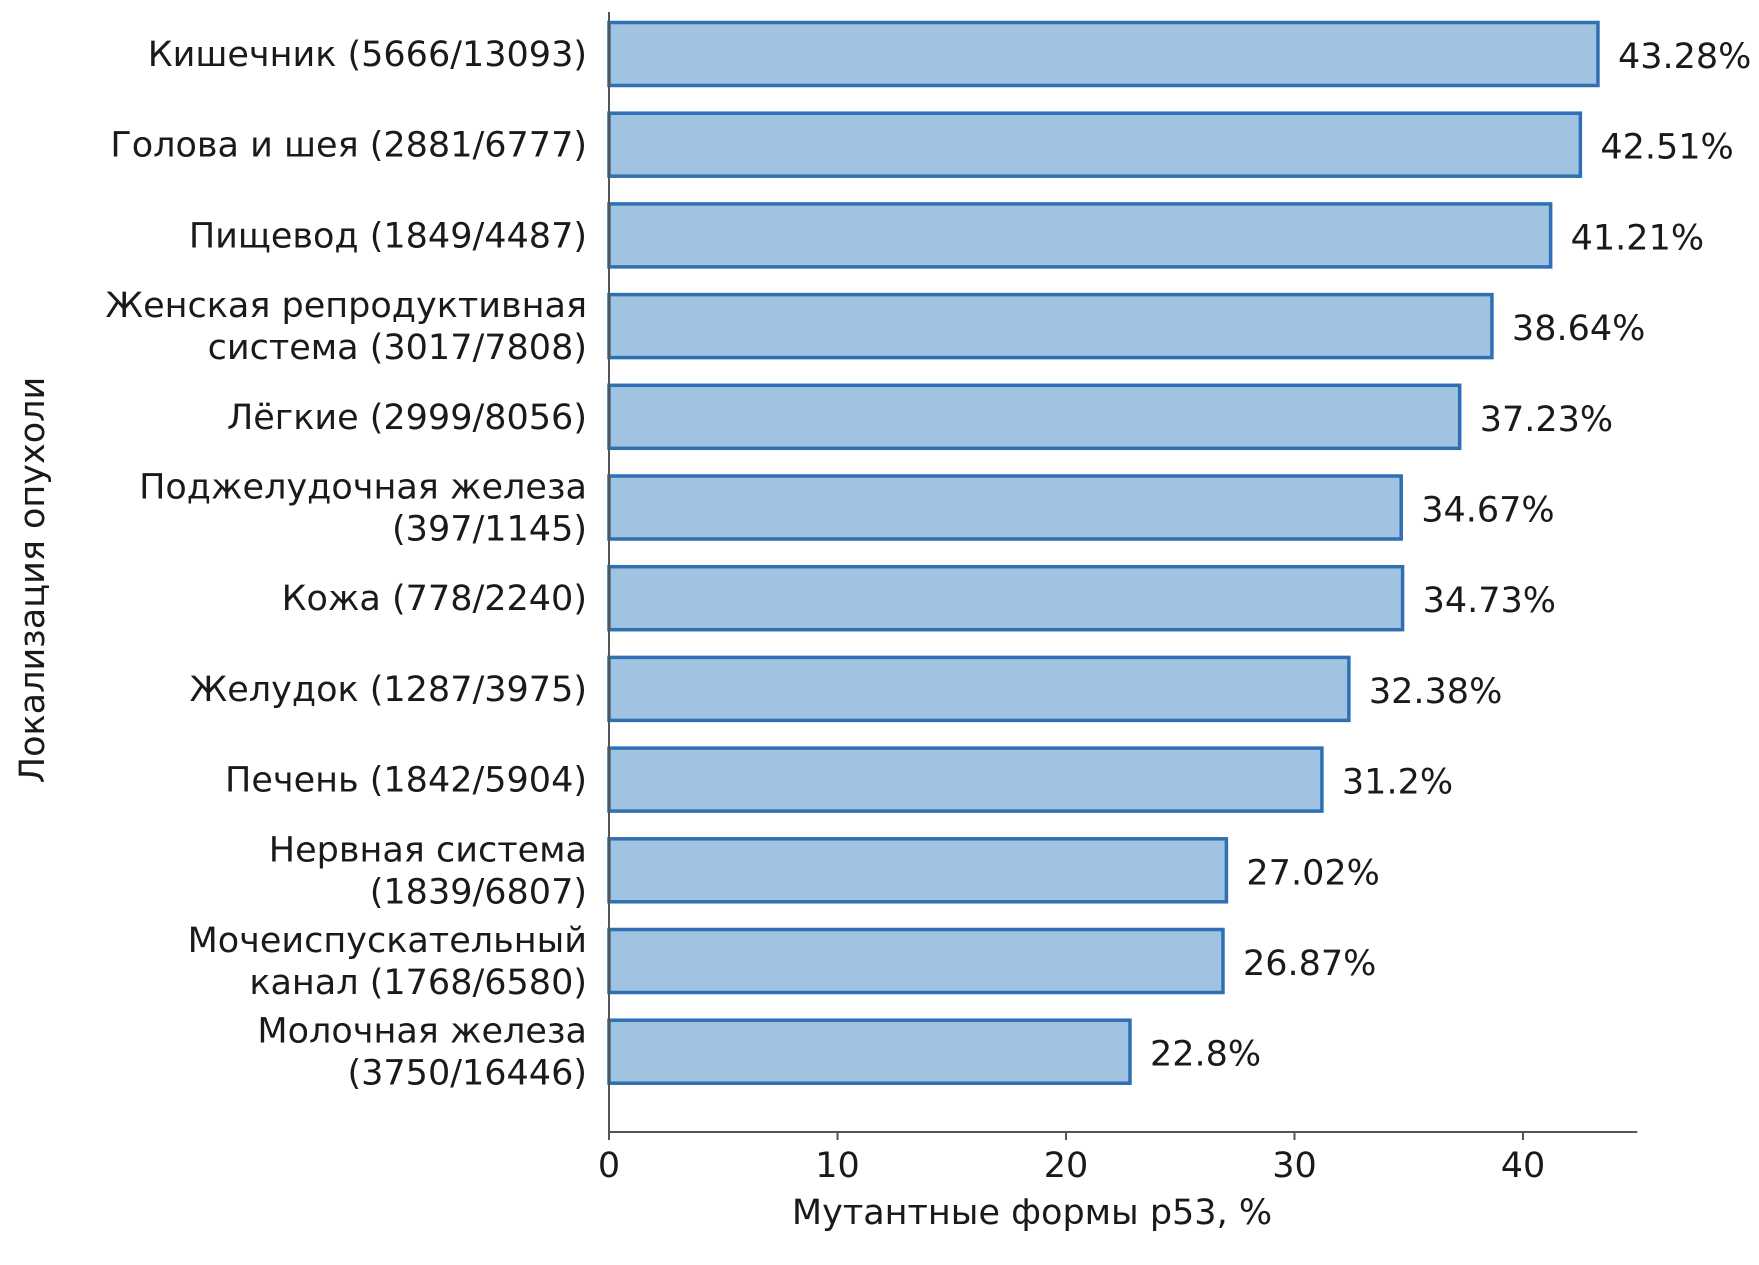 The image size is (1759, 1265). What do you see at coordinates (1309, 964) in the screenshot?
I see `value-label: 26.87%` at bounding box center [1309, 964].